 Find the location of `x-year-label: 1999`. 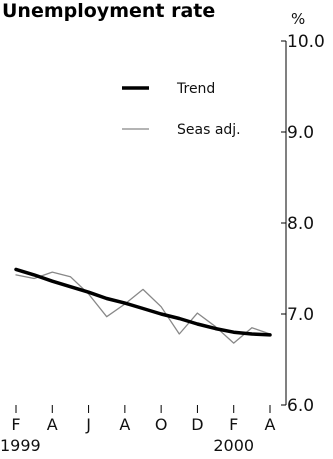

x-year-label: 1999 is located at coordinates (20, 445).